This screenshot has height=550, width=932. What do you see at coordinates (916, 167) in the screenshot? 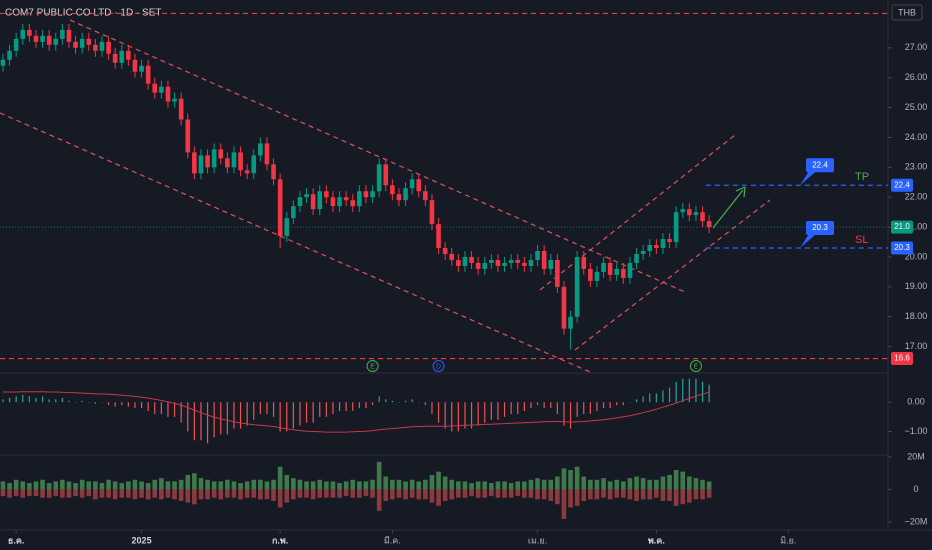
I see `y-tick-label: 23.00` at bounding box center [916, 167].